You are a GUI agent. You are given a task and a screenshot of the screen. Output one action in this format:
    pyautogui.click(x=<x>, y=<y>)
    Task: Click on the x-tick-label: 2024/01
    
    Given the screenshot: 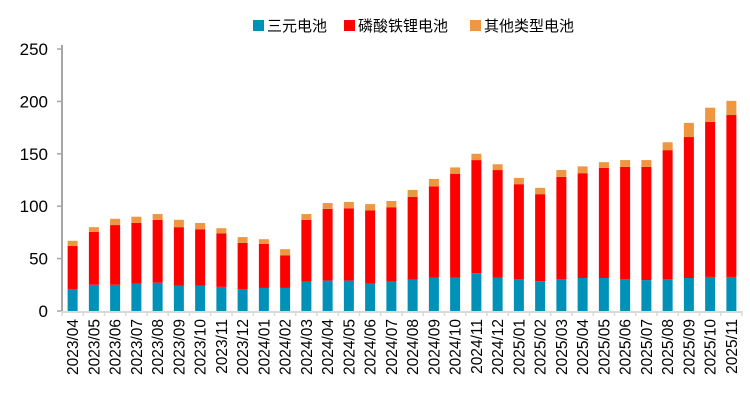 What is the action you would take?
    pyautogui.click(x=264, y=347)
    